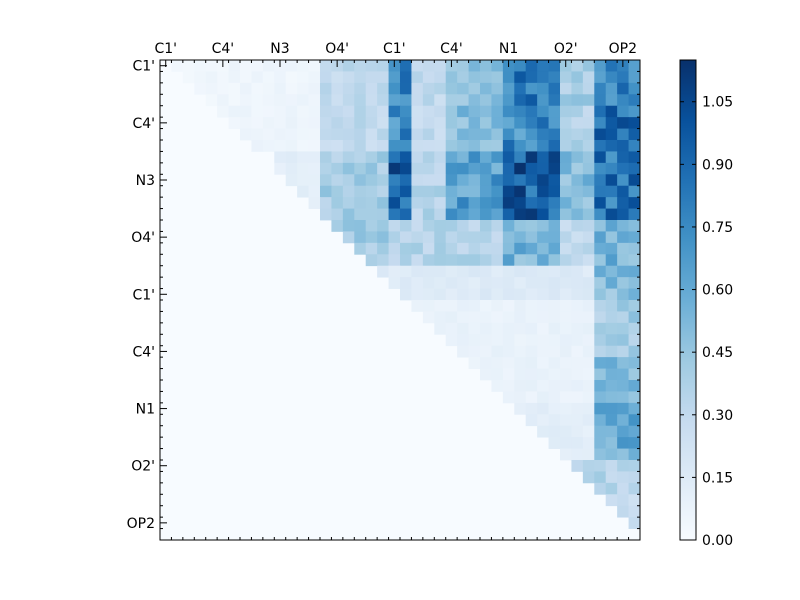 The width and height of the screenshot is (800, 600). What do you see at coordinates (717, 478) in the screenshot?
I see `colorbar-tick-label: 0.15` at bounding box center [717, 478].